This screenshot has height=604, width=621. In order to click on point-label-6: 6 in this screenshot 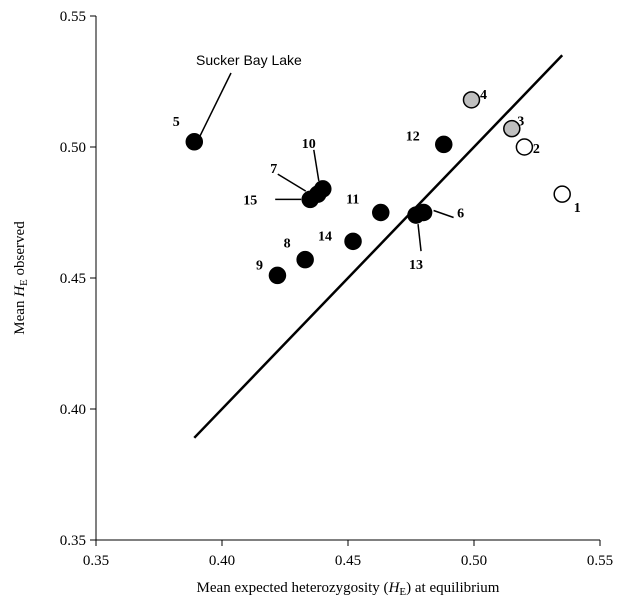, I will do `click(460, 214)`.